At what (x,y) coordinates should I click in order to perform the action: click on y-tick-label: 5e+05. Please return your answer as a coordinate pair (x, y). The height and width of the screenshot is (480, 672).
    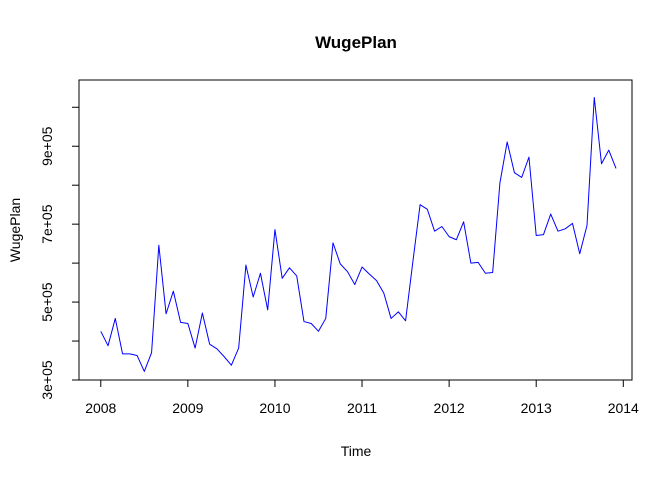
    Looking at the image, I should click on (47, 302).